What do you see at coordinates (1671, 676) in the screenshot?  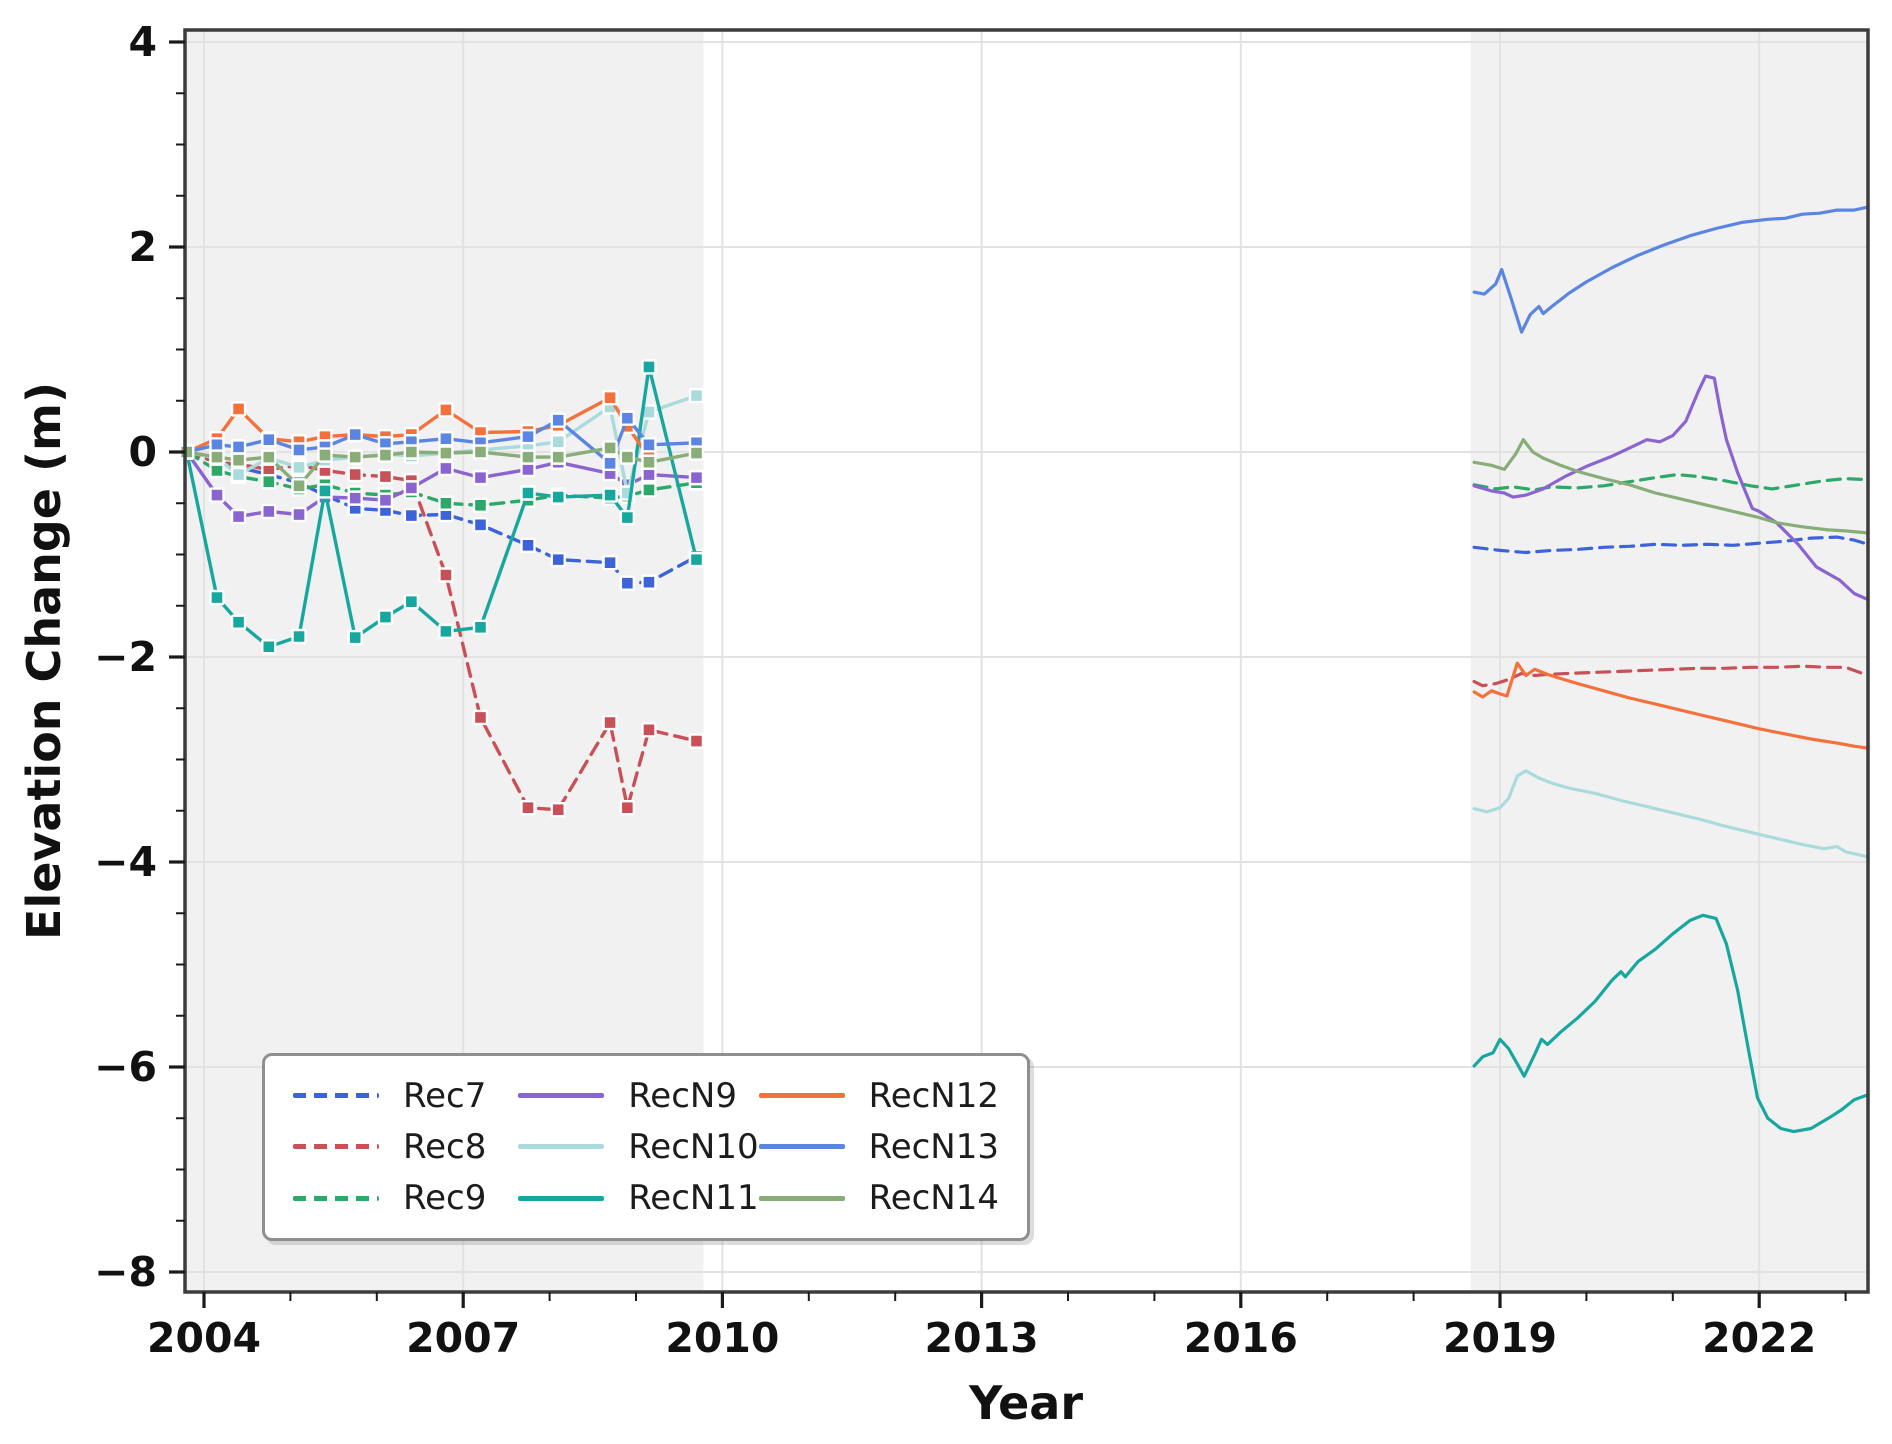 I see `series-line-right-Rec8` at bounding box center [1671, 676].